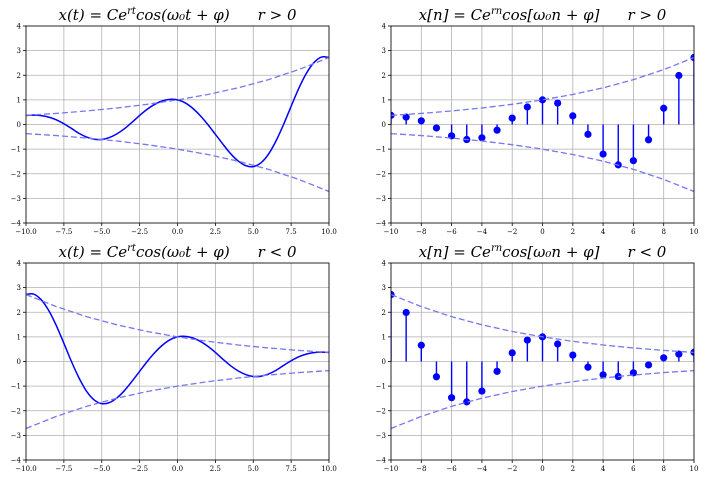 The width and height of the screenshot is (709, 482). What do you see at coordinates (647, 252) in the screenshot?
I see `title-condition: r < 0` at bounding box center [647, 252].